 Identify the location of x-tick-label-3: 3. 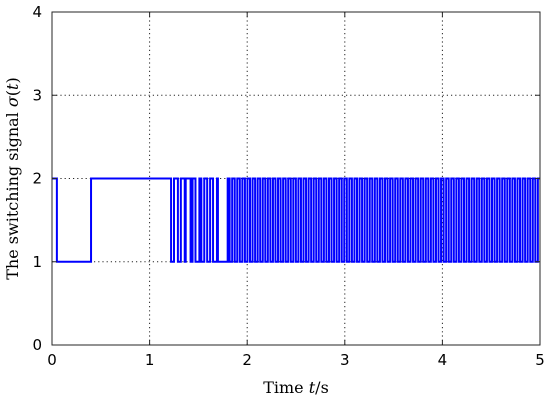
(345, 360).